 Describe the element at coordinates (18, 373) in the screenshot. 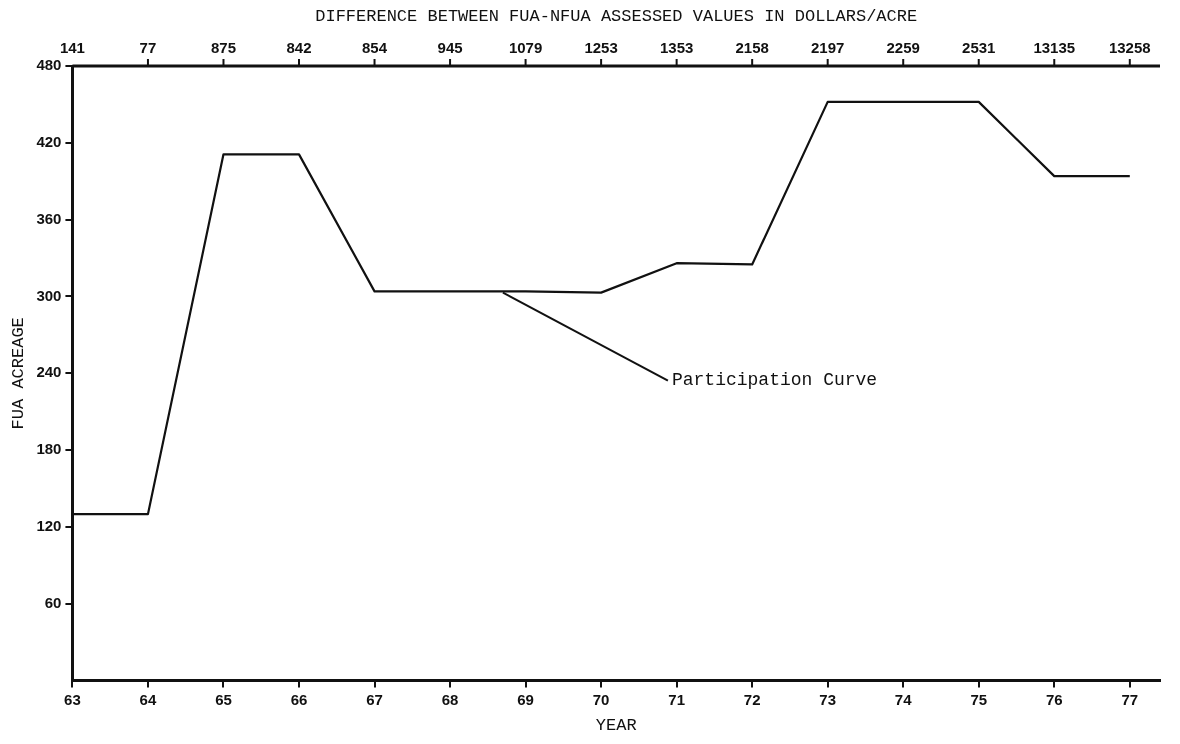

I see `y-axis-title: FUA ACREAGE` at that location.